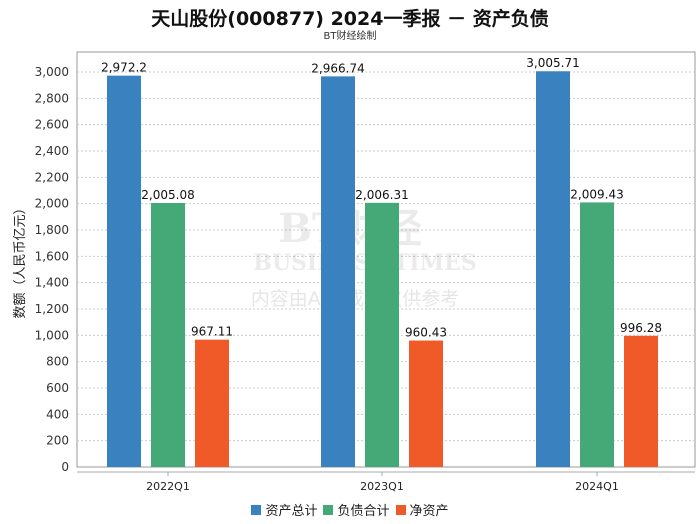  I want to click on data-label: 967.11, so click(212, 332).